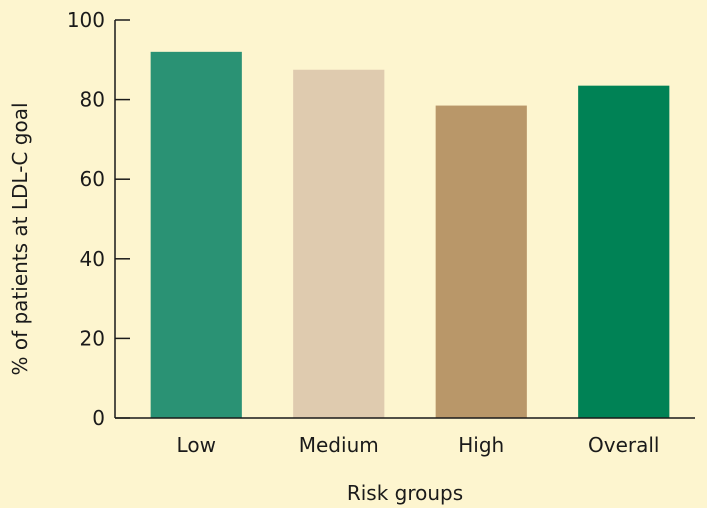 The height and width of the screenshot is (508, 707). What do you see at coordinates (92, 100) in the screenshot?
I see `y-tick-label: 80` at bounding box center [92, 100].